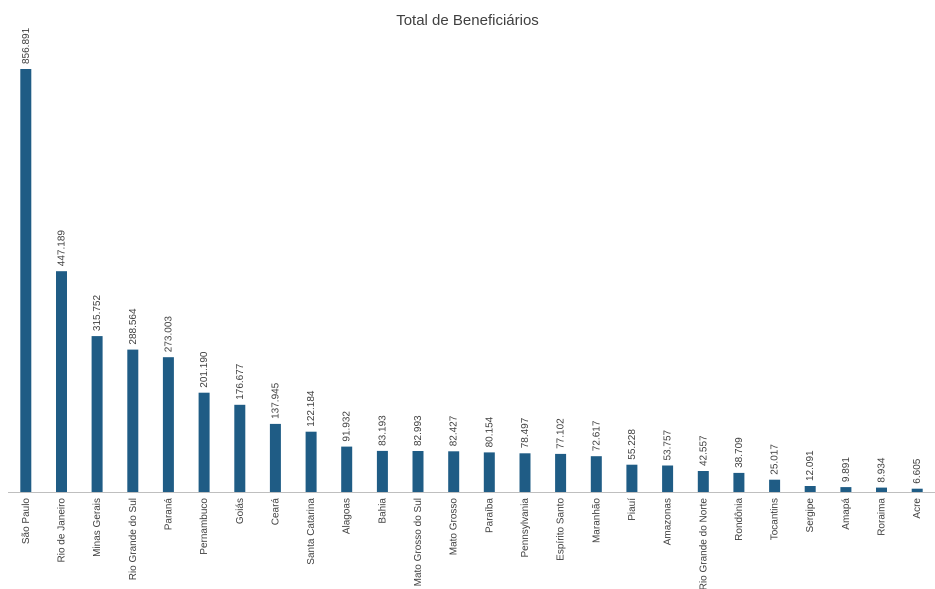 The width and height of the screenshot is (935, 589). What do you see at coordinates (311, 531) in the screenshot?
I see `category-label: Santa Catarina` at bounding box center [311, 531].